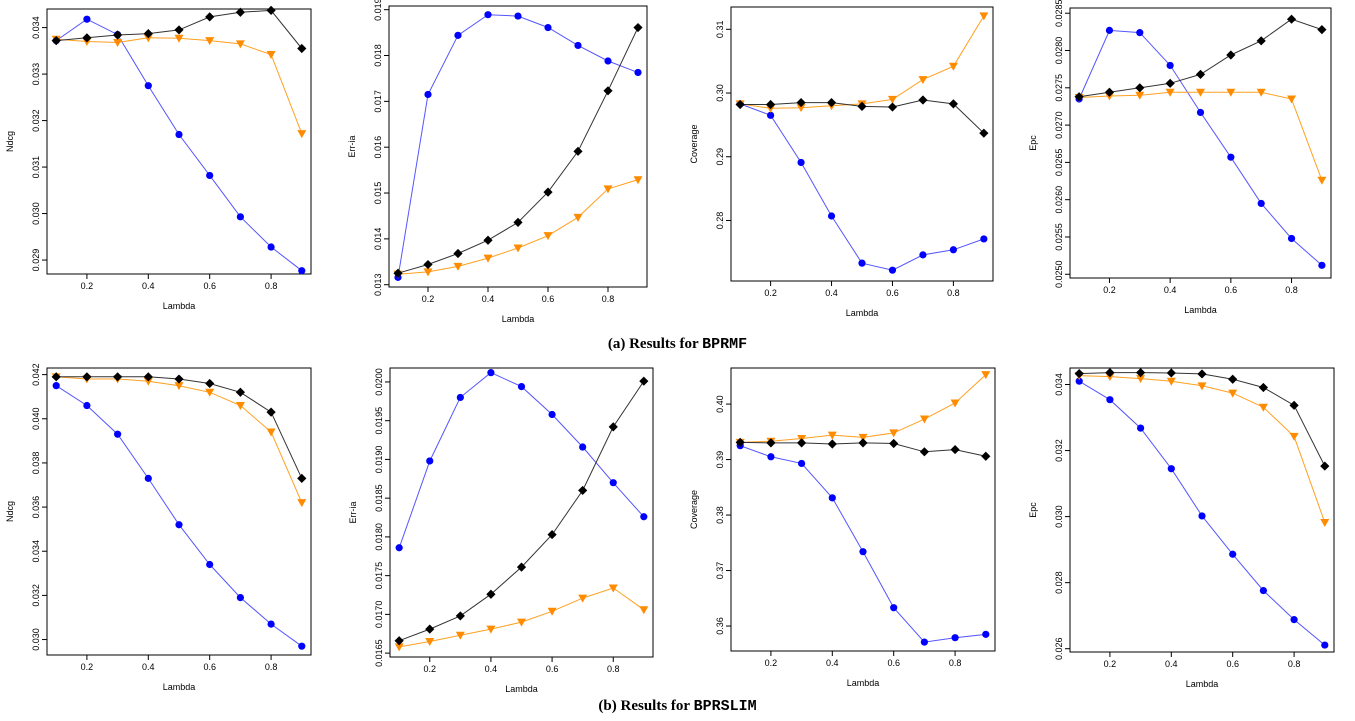 The height and width of the screenshot is (721, 1355). Describe the element at coordinates (1059, 237) in the screenshot. I see `y-tick-label: 0.0255` at that location.